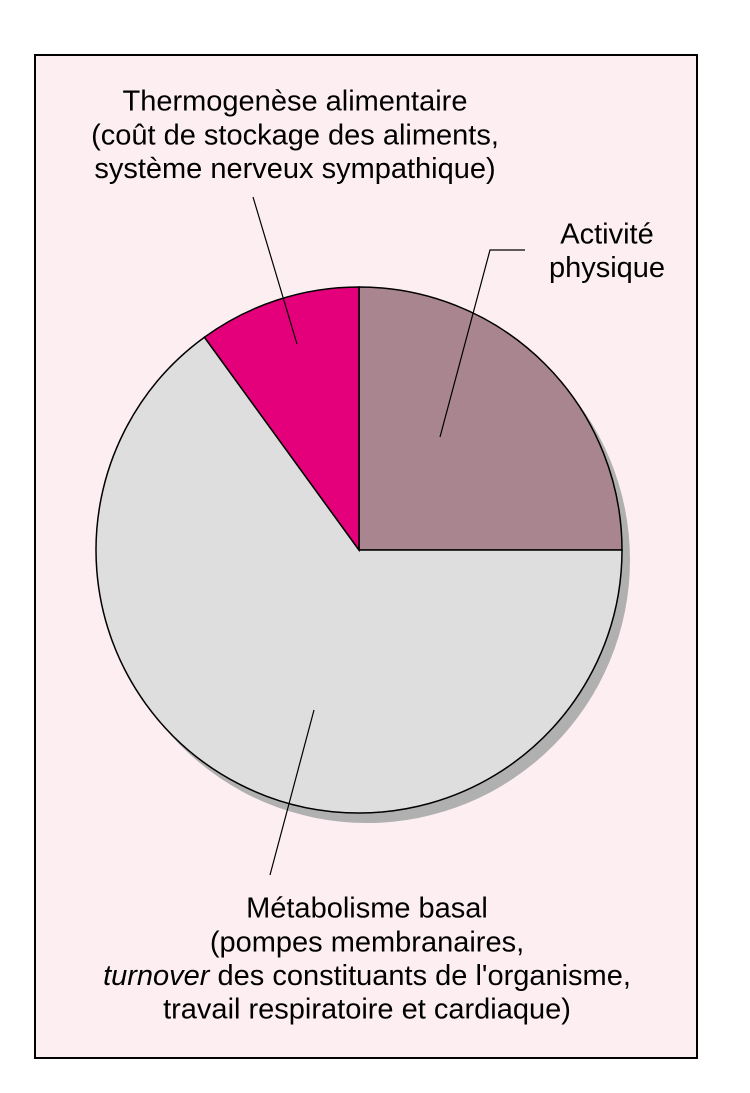  I want to click on note-part: (coût de stockage des aliments,, so click(295, 135).